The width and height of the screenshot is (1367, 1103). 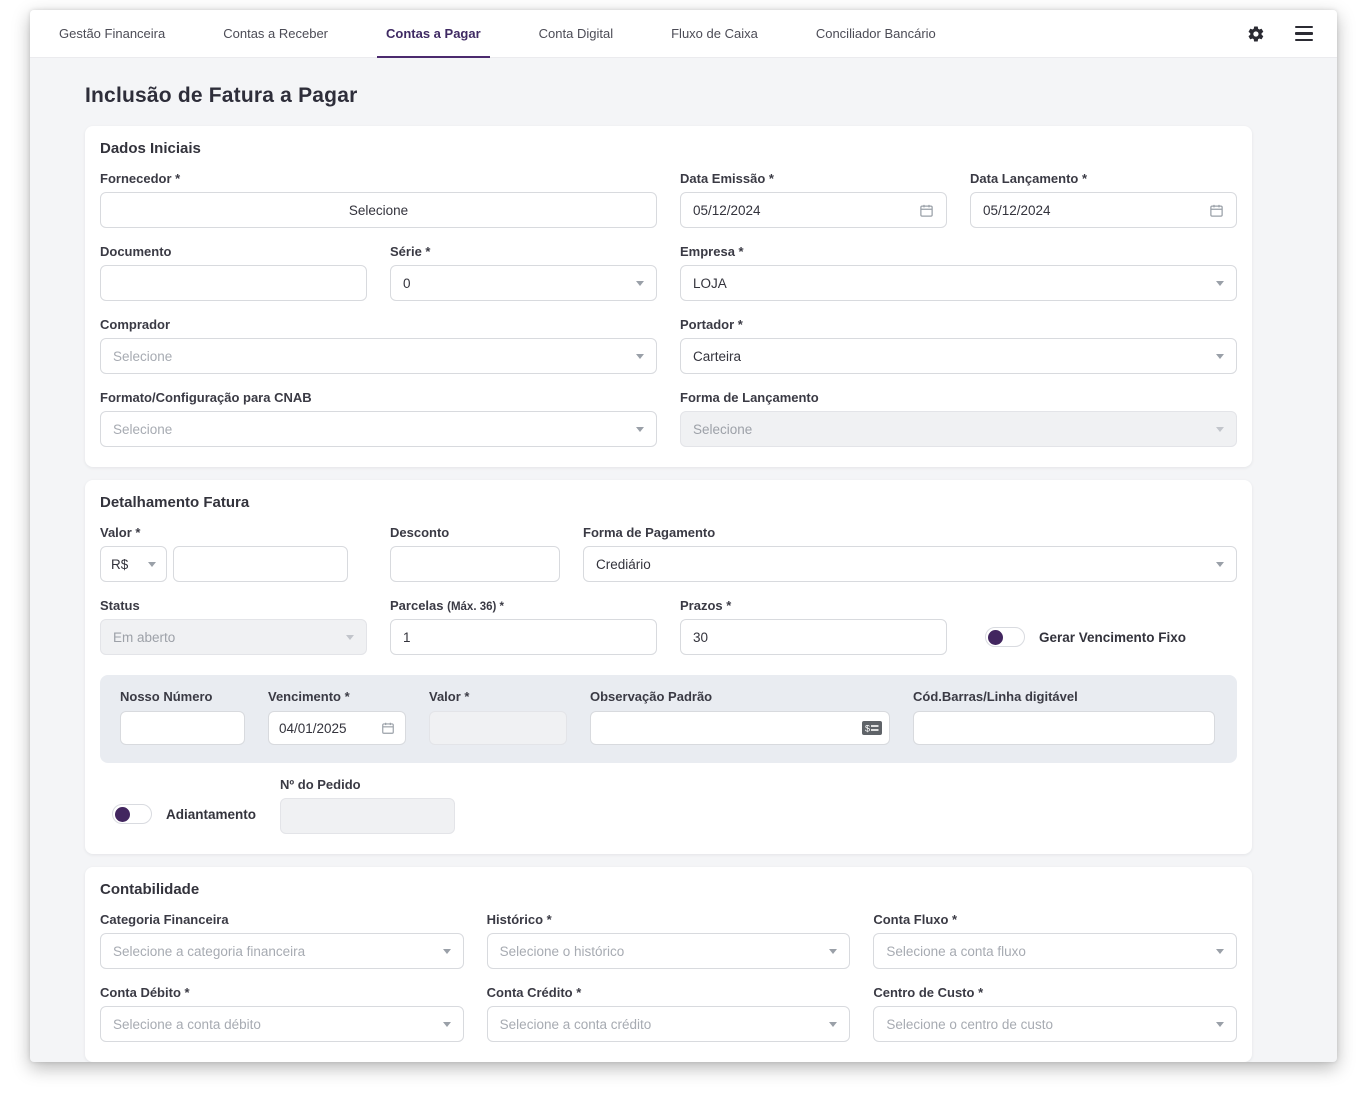 I want to click on observacao-padrao-input, so click(x=740, y=728).